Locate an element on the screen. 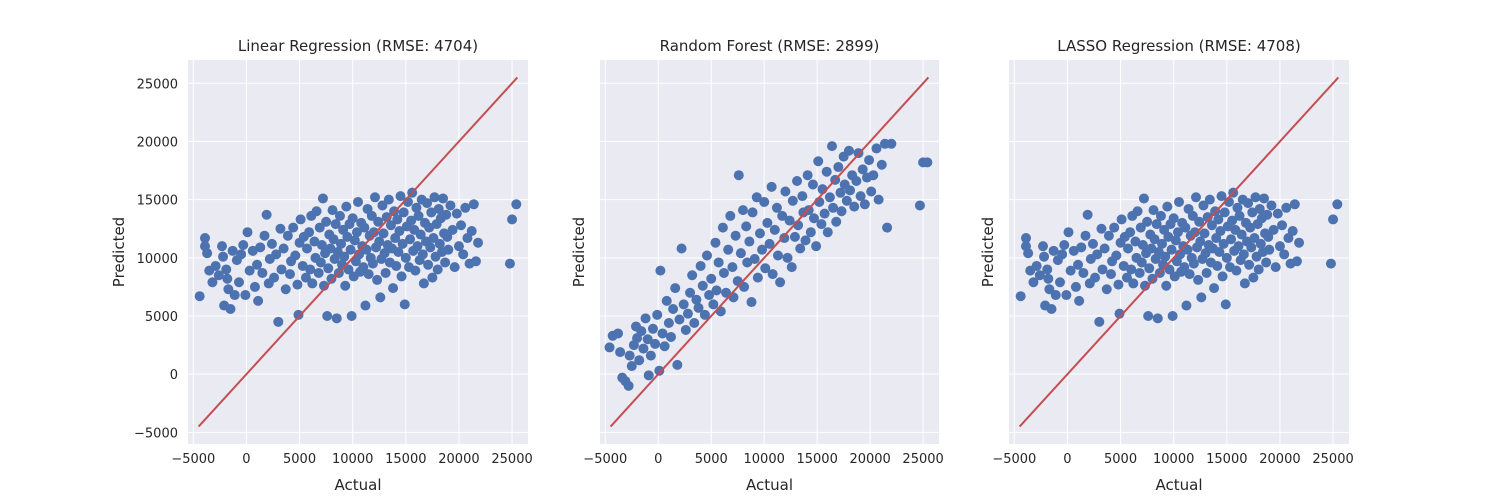 The width and height of the screenshot is (1500, 500). y-tick-label: 20000 is located at coordinates (157, 142).